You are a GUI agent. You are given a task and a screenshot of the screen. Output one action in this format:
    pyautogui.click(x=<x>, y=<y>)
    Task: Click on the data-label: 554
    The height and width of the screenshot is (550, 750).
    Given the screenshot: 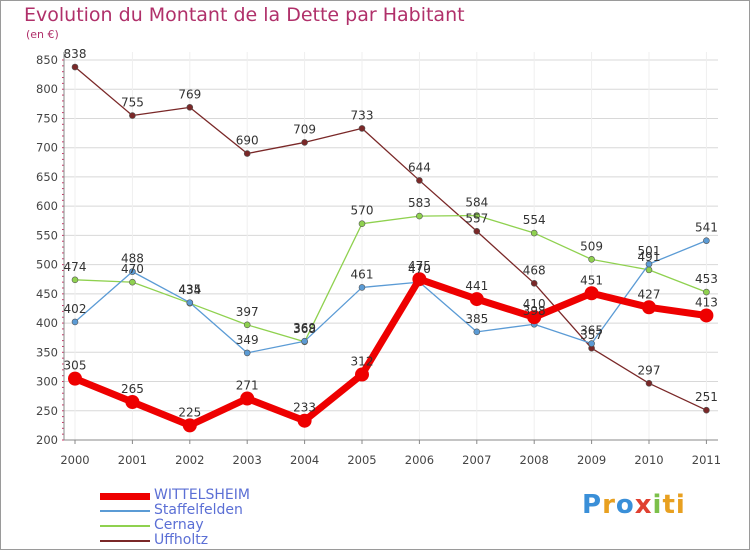 What is the action you would take?
    pyautogui.click(x=534, y=220)
    